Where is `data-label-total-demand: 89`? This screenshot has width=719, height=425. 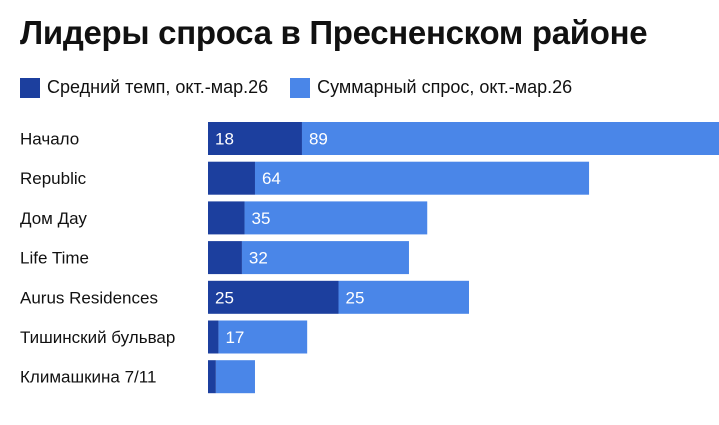
data-label-total-demand: 89 is located at coordinates (318, 139).